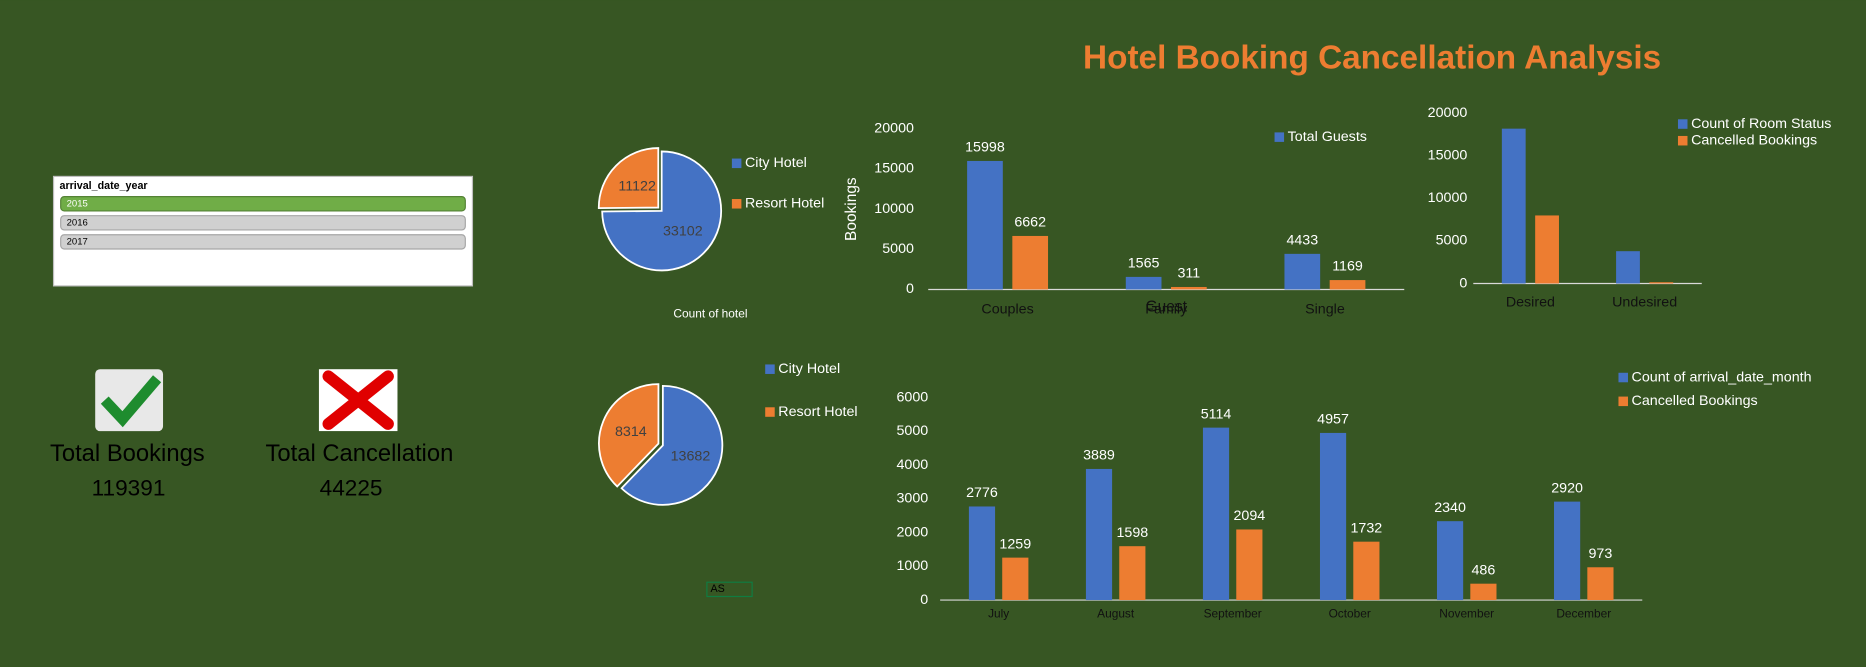 The height and width of the screenshot is (667, 1866). Describe the element at coordinates (359, 453) in the screenshot. I see `kpi-label: Total Cancellation` at that location.